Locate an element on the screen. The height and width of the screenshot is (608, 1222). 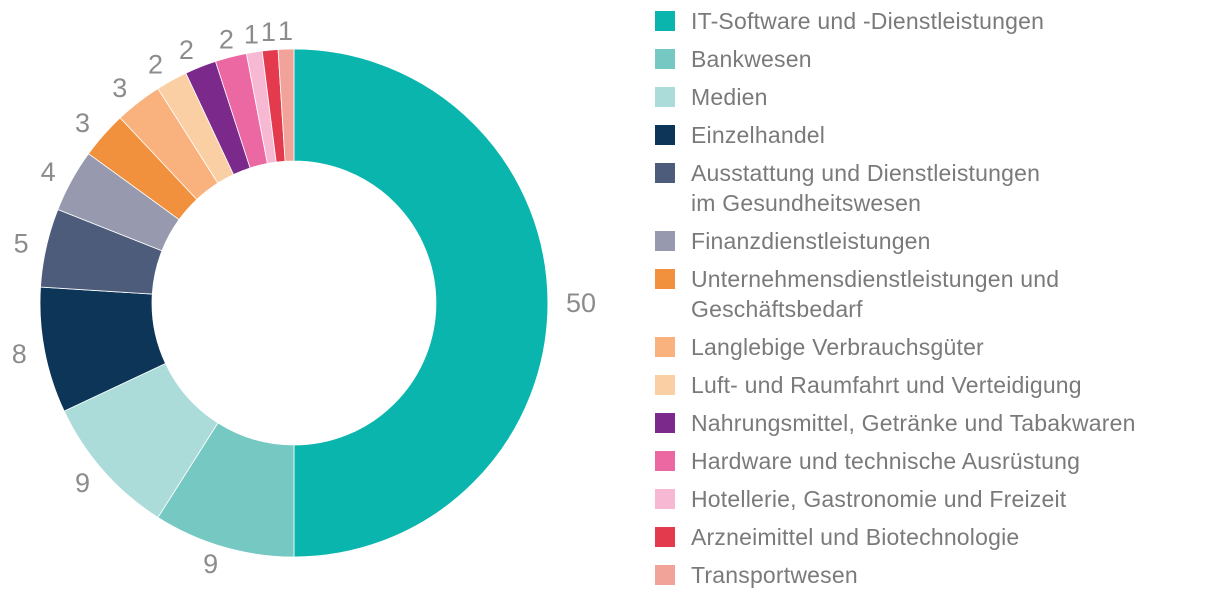
legend-label: Hardware und technische Ausrüstung is located at coordinates (886, 461).